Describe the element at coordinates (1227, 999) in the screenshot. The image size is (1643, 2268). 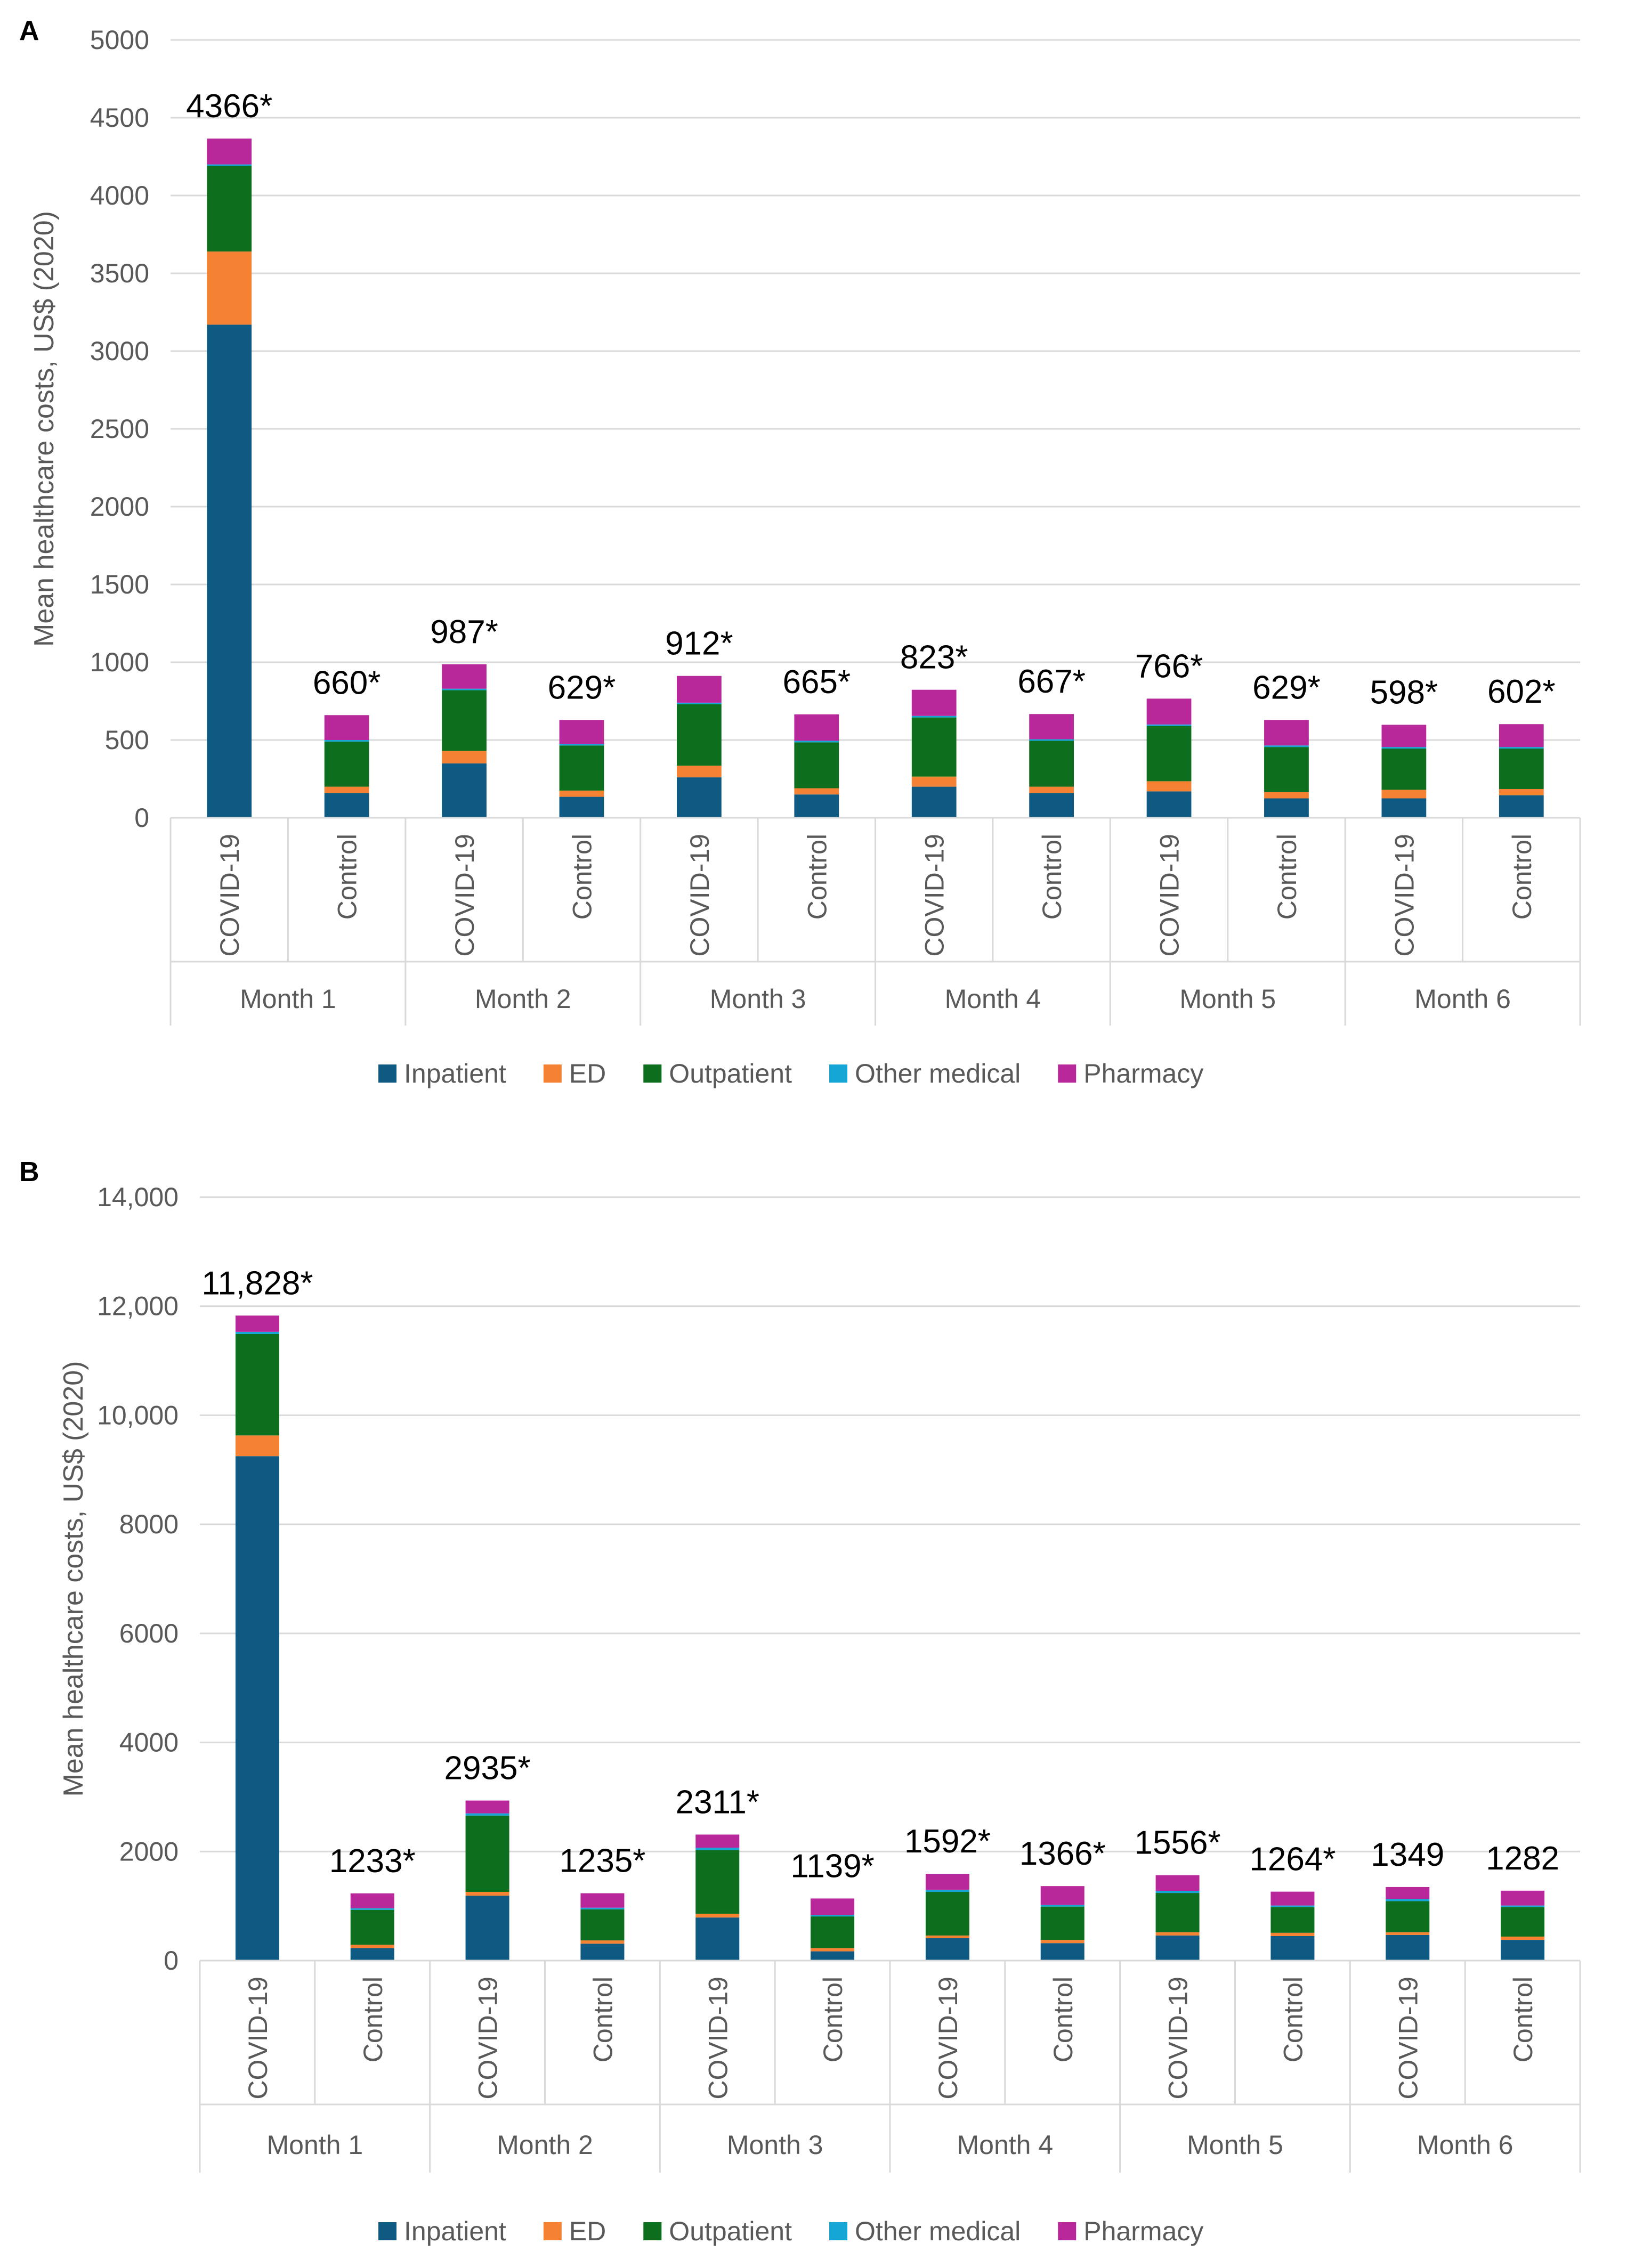
I see `group-label: Month 5` at that location.